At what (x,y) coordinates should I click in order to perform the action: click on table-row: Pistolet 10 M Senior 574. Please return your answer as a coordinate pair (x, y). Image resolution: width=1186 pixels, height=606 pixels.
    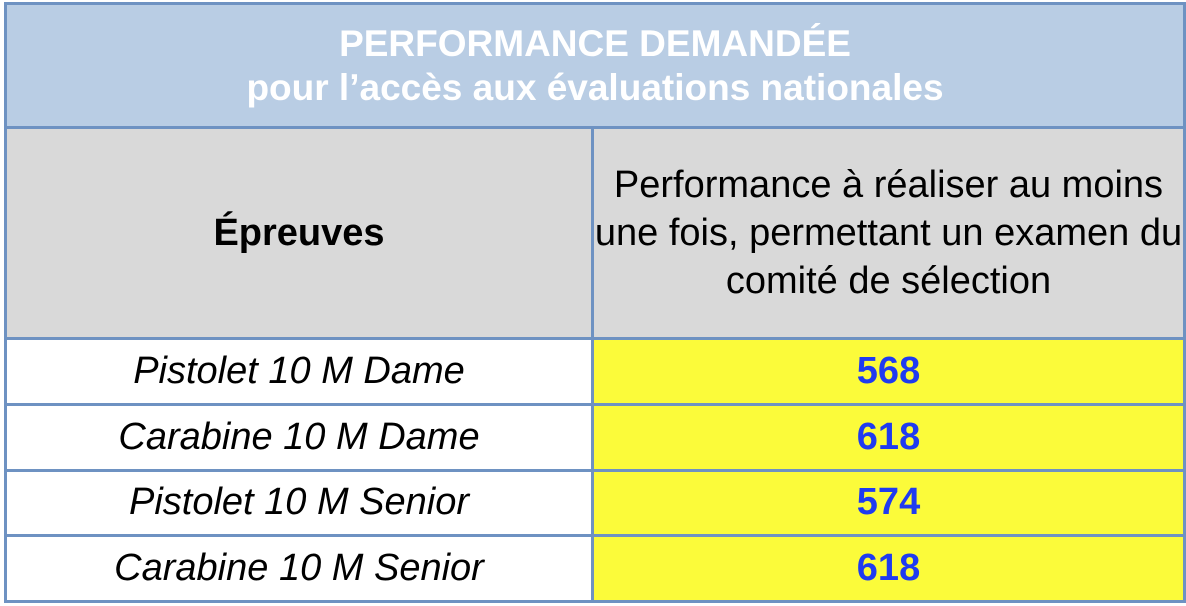
    Looking at the image, I should click on (595, 503).